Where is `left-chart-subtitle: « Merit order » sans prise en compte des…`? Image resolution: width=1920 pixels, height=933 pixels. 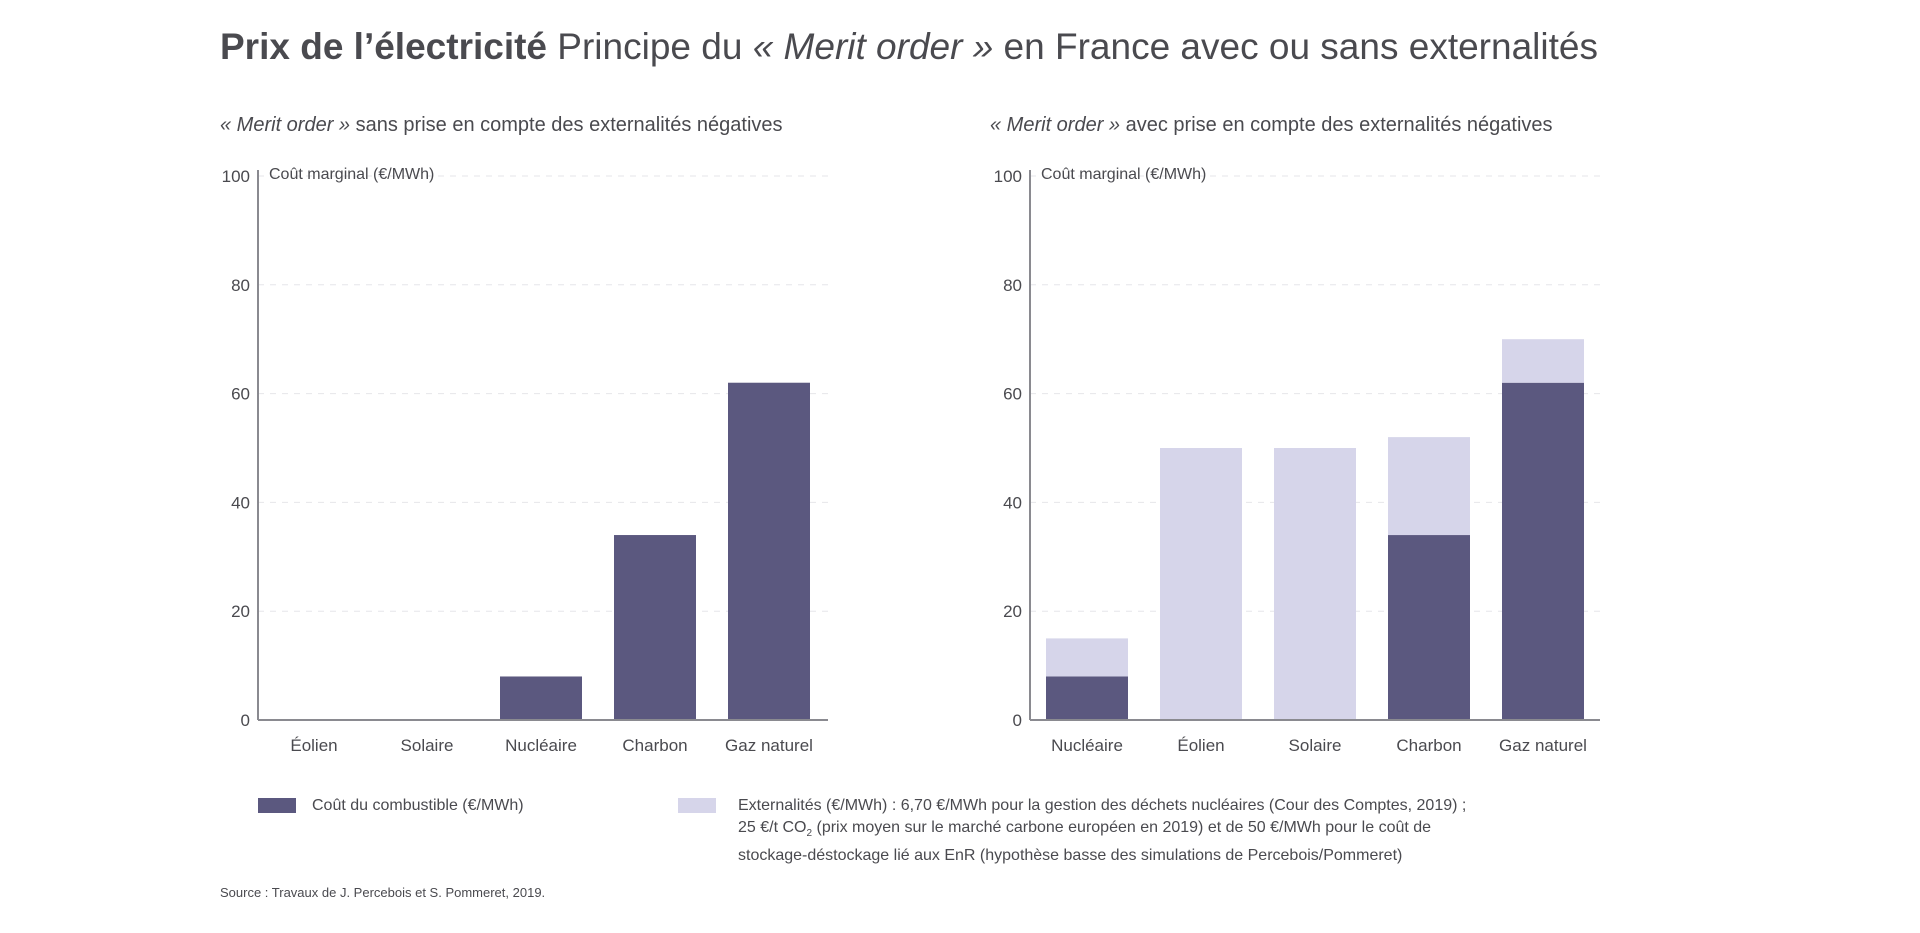
left-chart-subtitle: « Merit order » sans prise en compte des… is located at coordinates (501, 125).